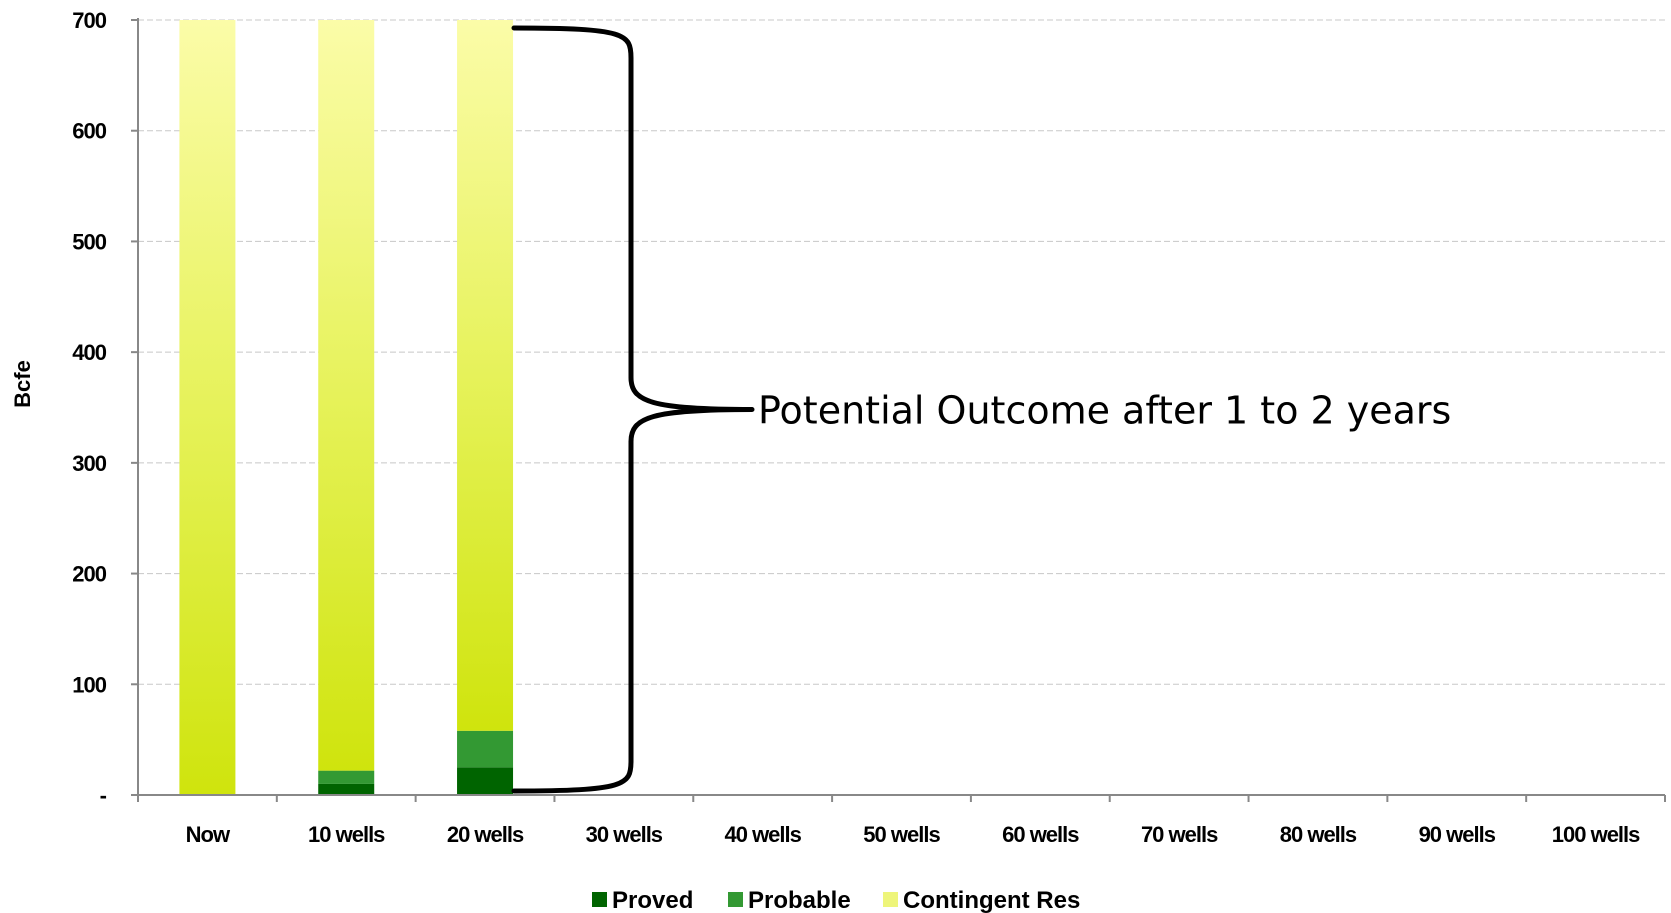  What do you see at coordinates (89, 684) in the screenshot?
I see `y-tick-label: 100` at bounding box center [89, 684].